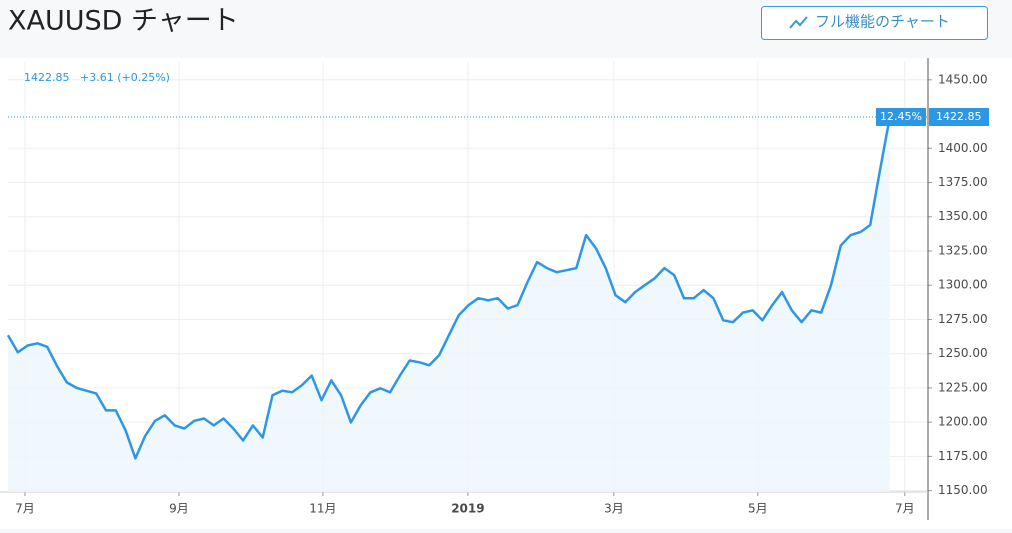  What do you see at coordinates (963, 79) in the screenshot?
I see `y-tick-label: 1450.00` at bounding box center [963, 79].